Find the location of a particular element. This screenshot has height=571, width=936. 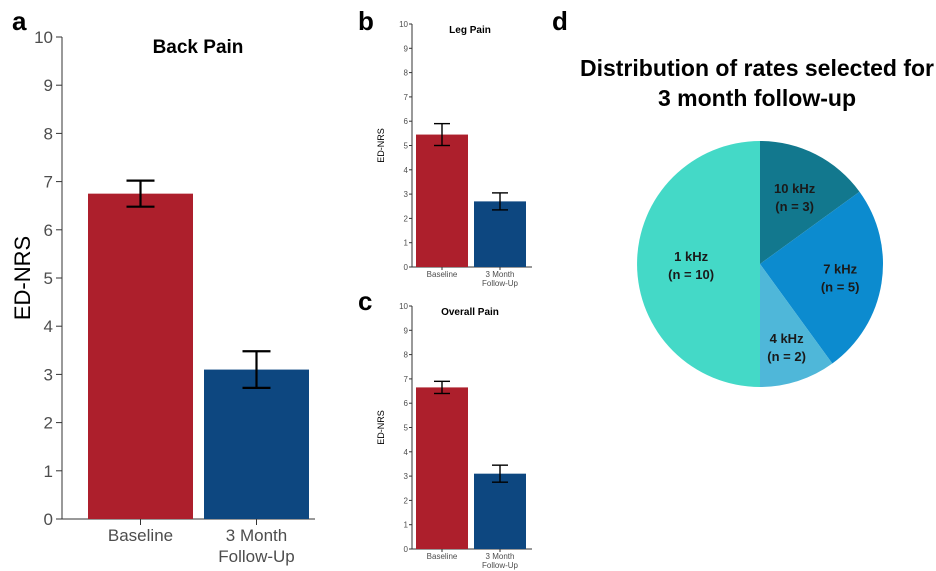

pie-slice-count: (n = 10) is located at coordinates (691, 274).